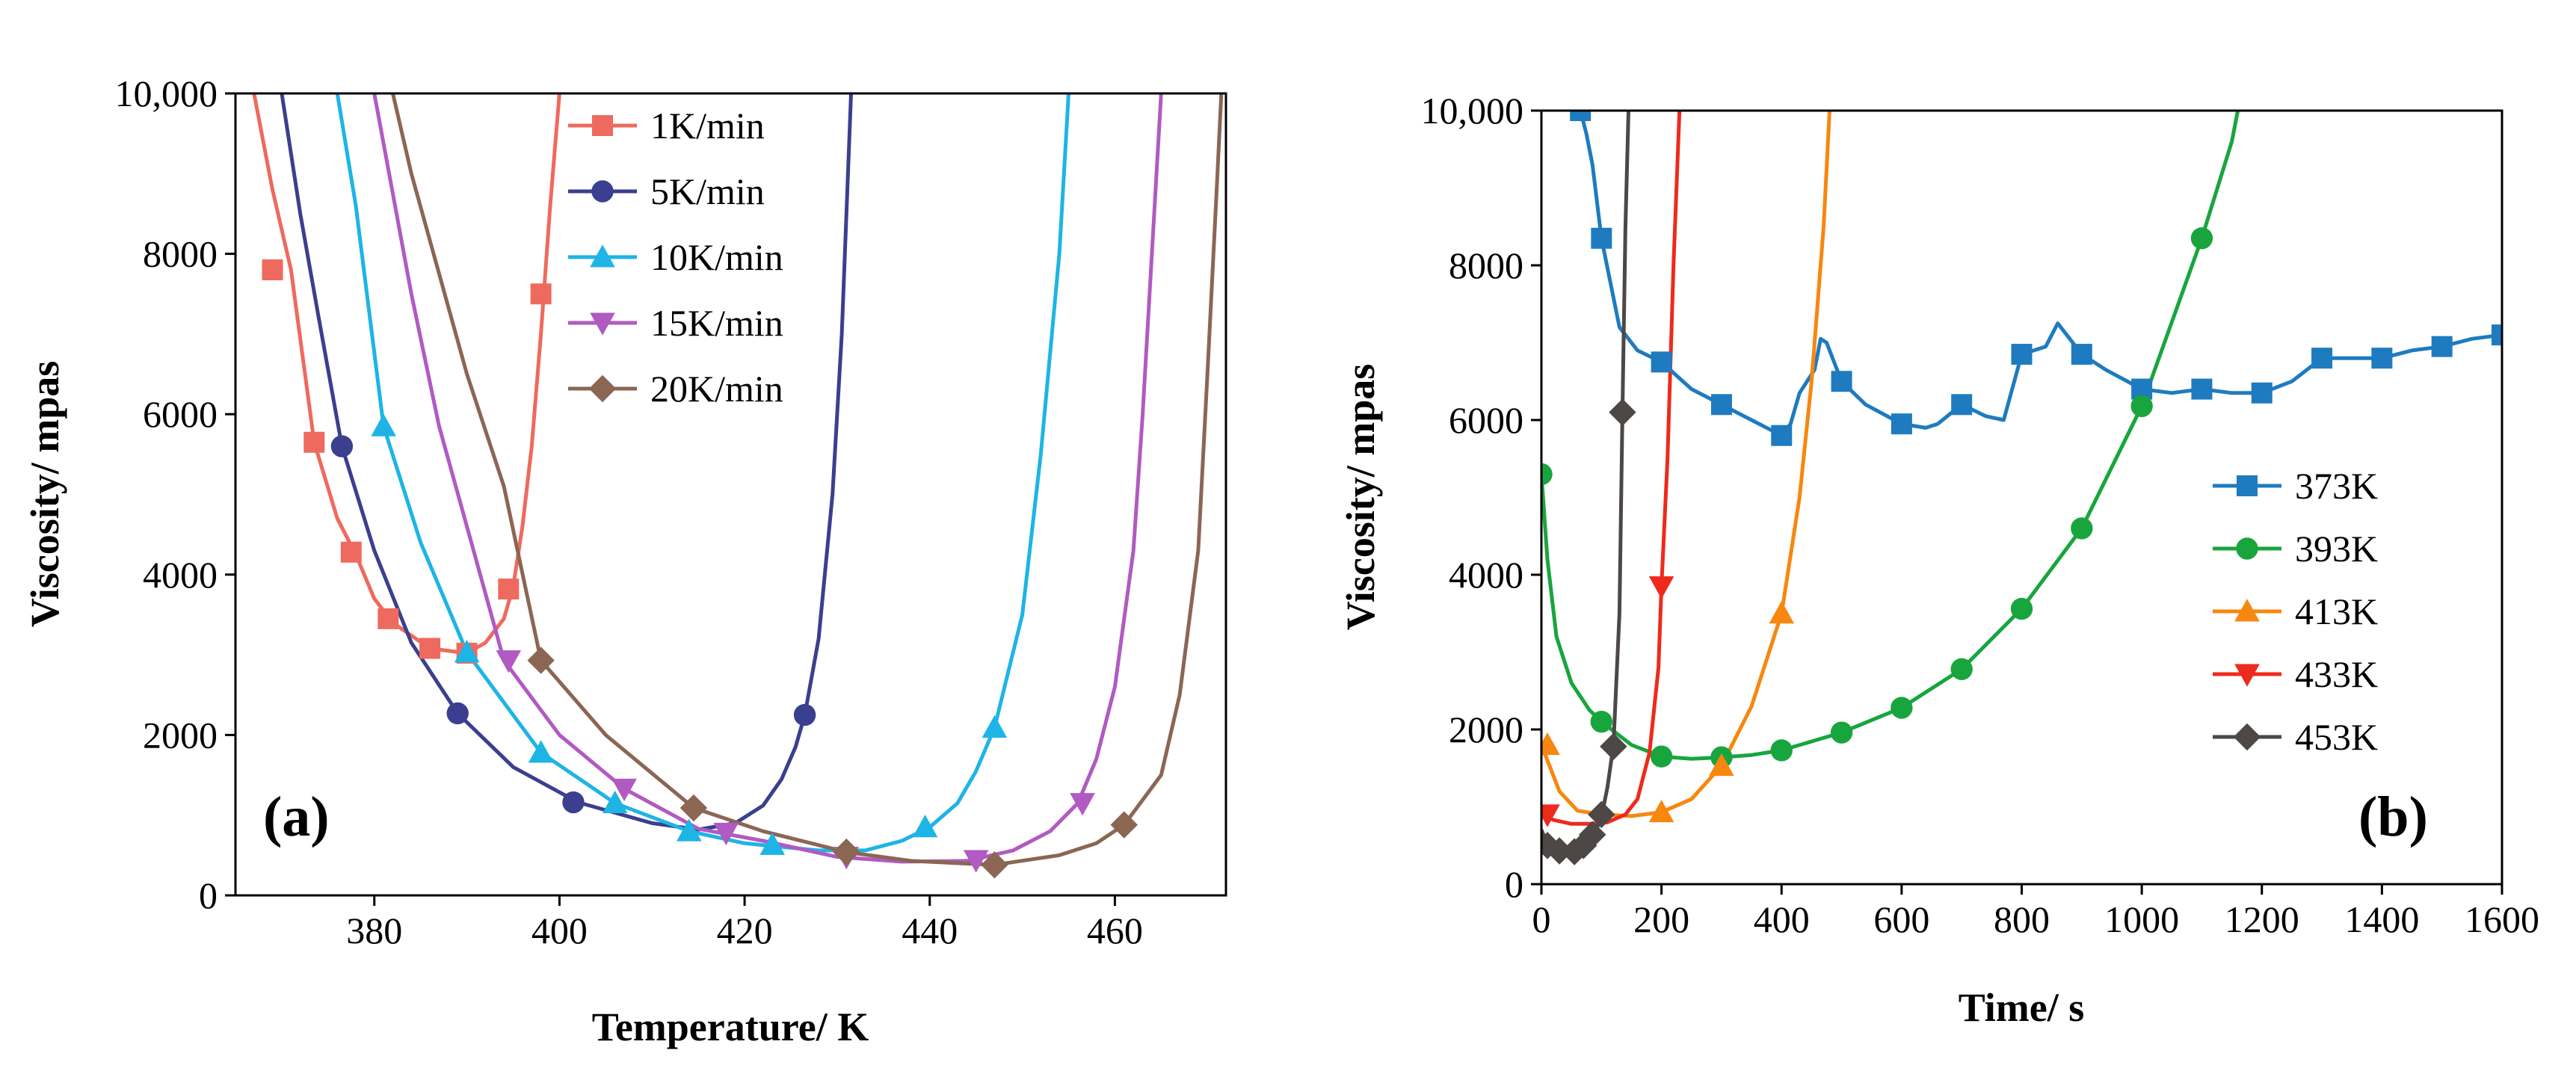 Image resolution: width=2576 pixels, height=1074 pixels. Describe the element at coordinates (2022, 919) in the screenshot. I see `panel-b-x-tick-label: 800` at that location.